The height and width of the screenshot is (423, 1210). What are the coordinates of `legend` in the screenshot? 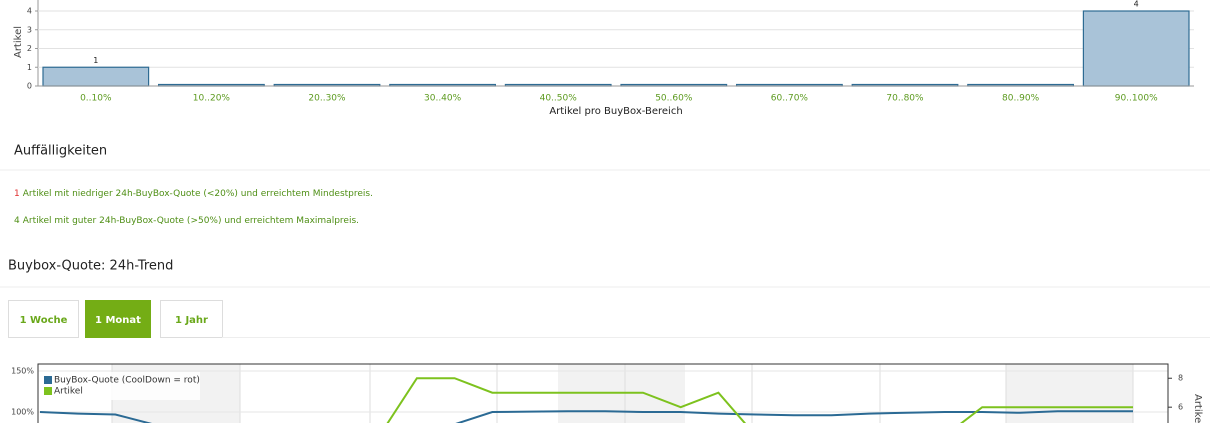 It's located at (120, 386).